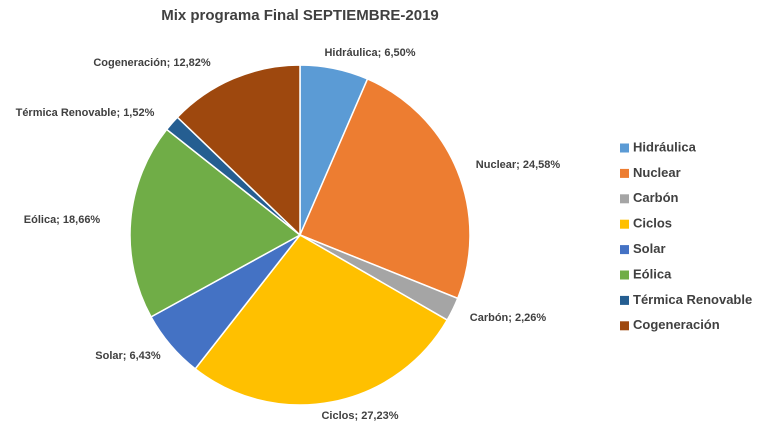  What do you see at coordinates (152, 63) in the screenshot?
I see `data-label: Cogeneración; 12,82%` at bounding box center [152, 63].